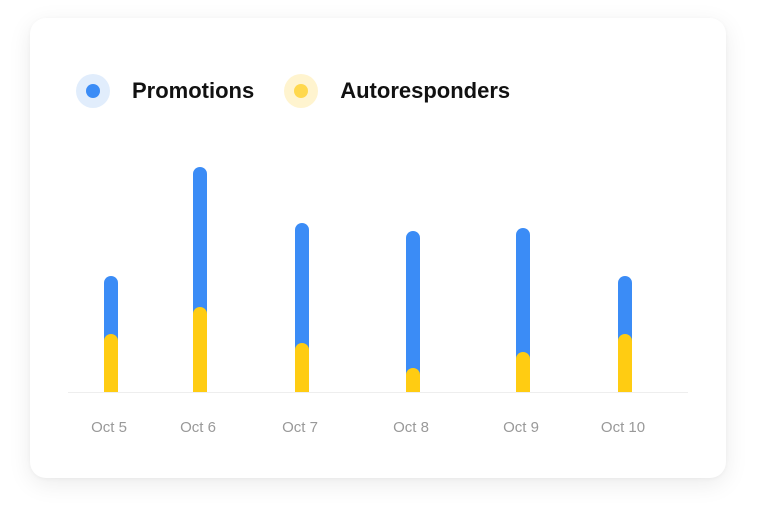 The height and width of the screenshot is (520, 757). Describe the element at coordinates (425, 90) in the screenshot. I see `legend-label-autoresponders: Autoresponders` at that location.